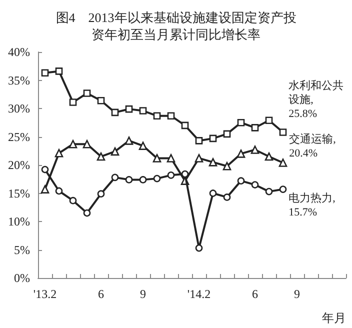  I want to click on y-tick-label: 20%, so click(19, 165).